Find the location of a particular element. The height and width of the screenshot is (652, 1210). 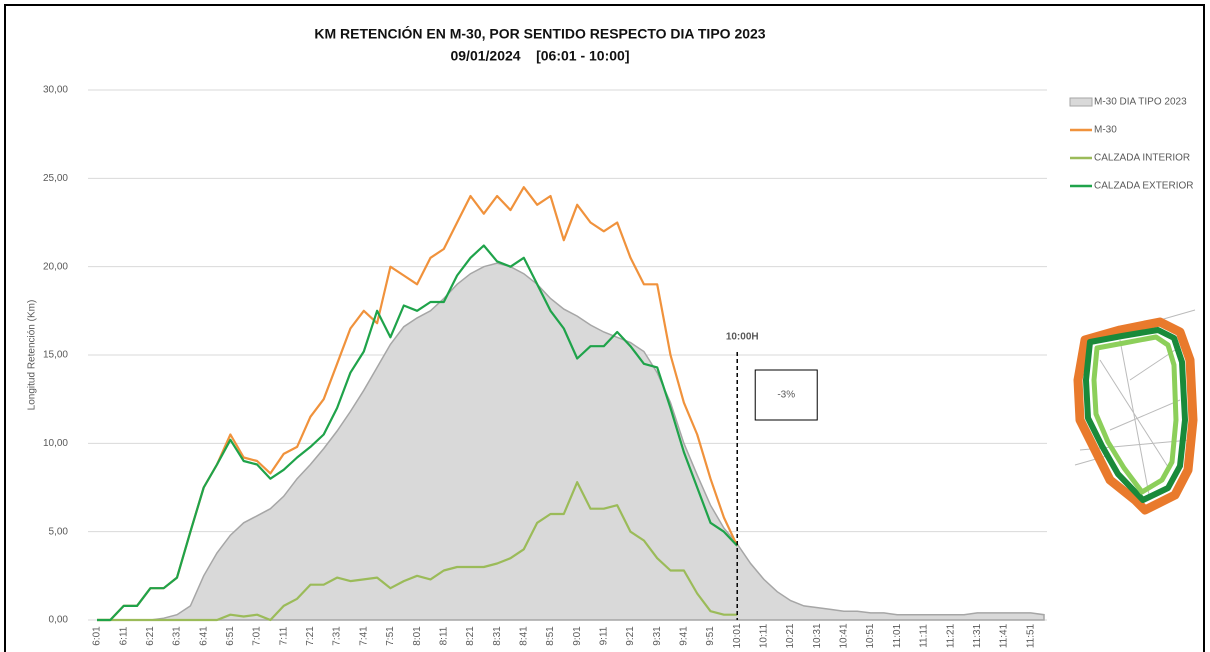

x-tick-label: 11:21 is located at coordinates (950, 635).